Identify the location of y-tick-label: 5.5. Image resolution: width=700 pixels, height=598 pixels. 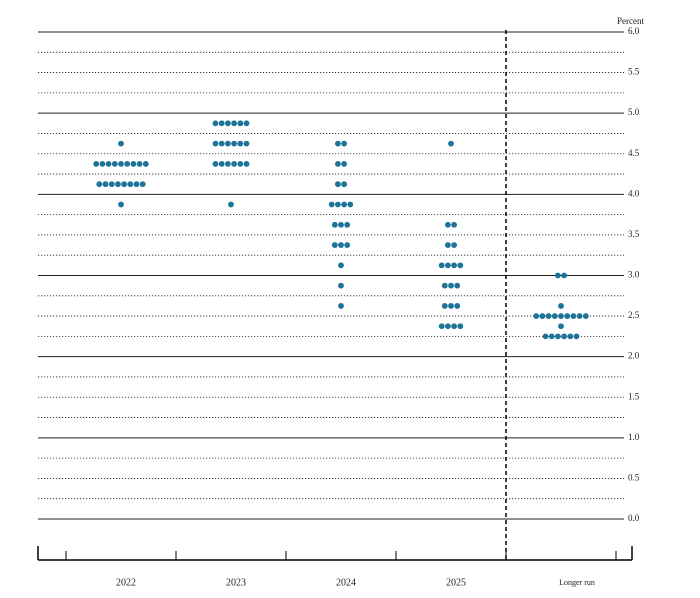
(634, 72).